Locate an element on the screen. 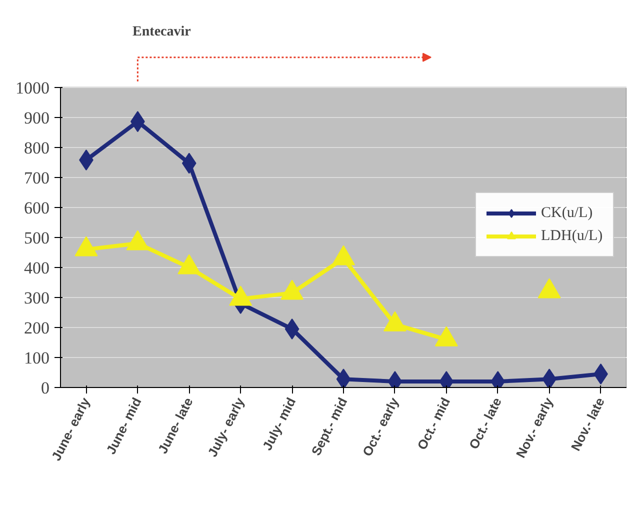 The image size is (631, 509). x-tick-label: June- late is located at coordinates (175, 425).